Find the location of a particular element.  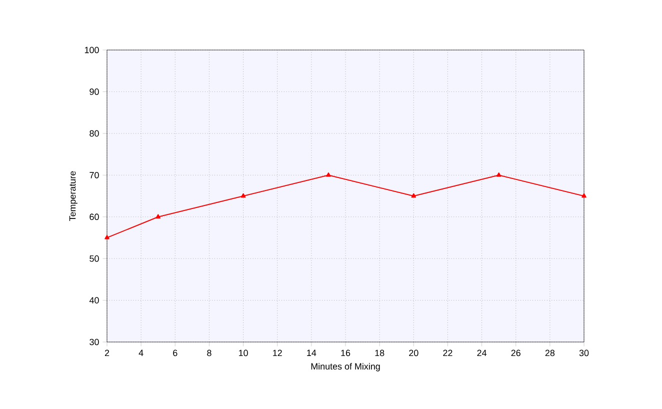

x-tick-label: 28 is located at coordinates (550, 353).